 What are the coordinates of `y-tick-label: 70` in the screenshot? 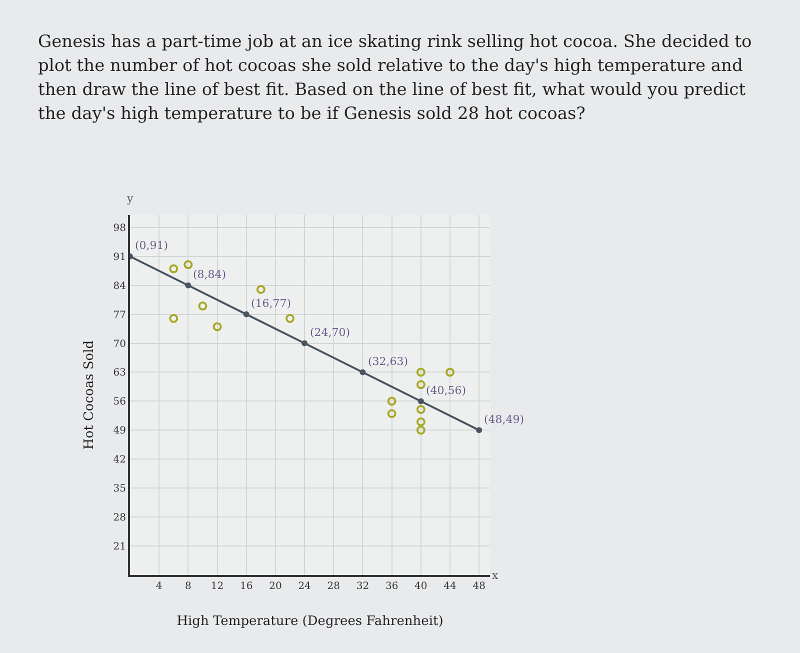 It's located at (119, 344).